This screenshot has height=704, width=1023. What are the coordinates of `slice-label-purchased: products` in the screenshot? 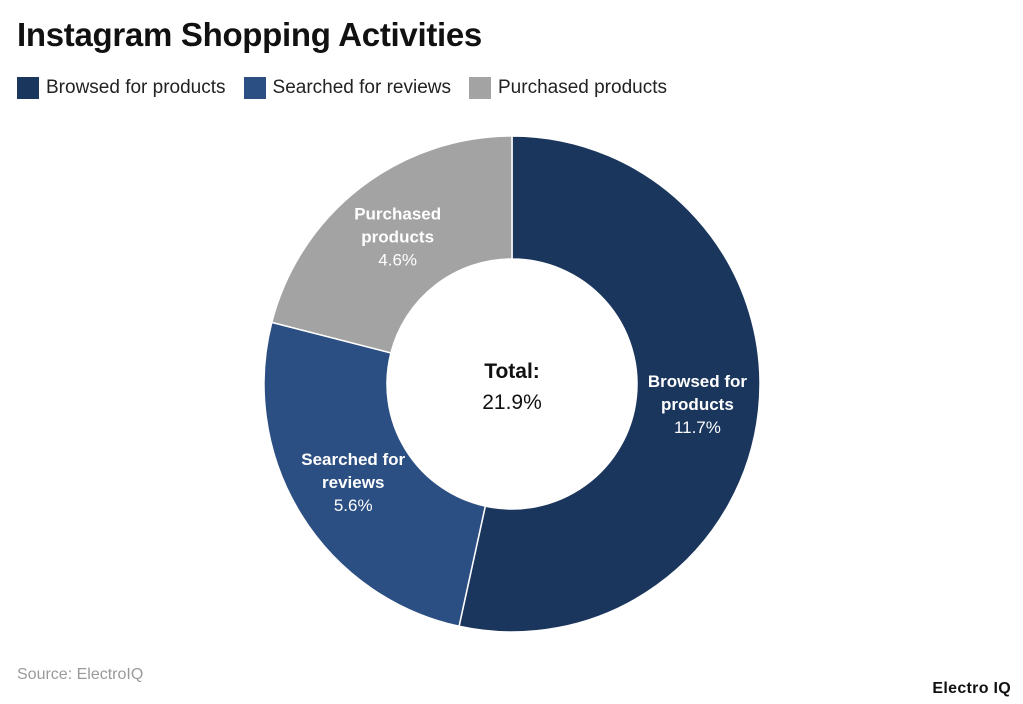 It's located at (397, 237).